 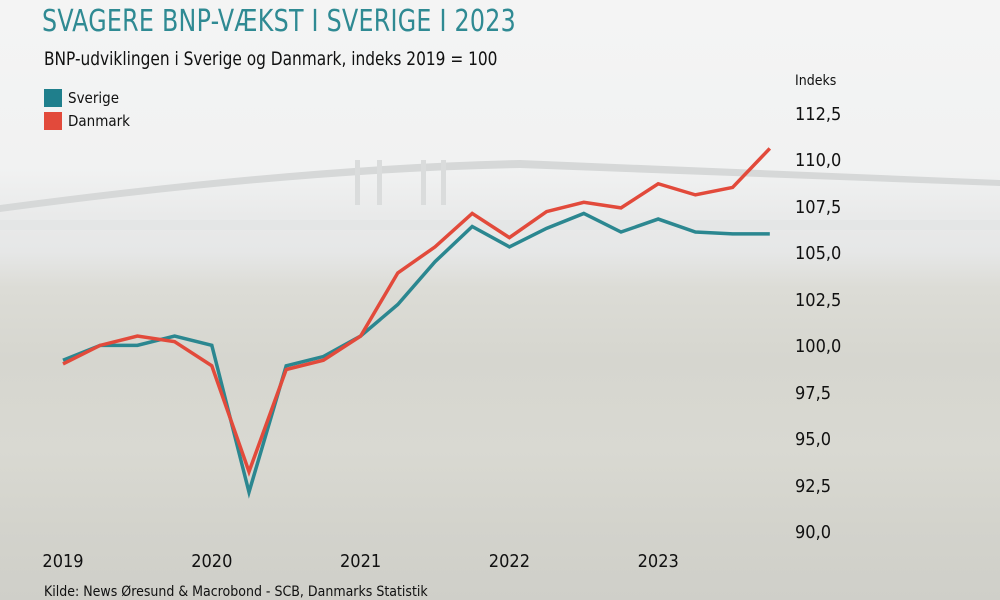 I want to click on x-tick-label: 2023, so click(x=658, y=561).